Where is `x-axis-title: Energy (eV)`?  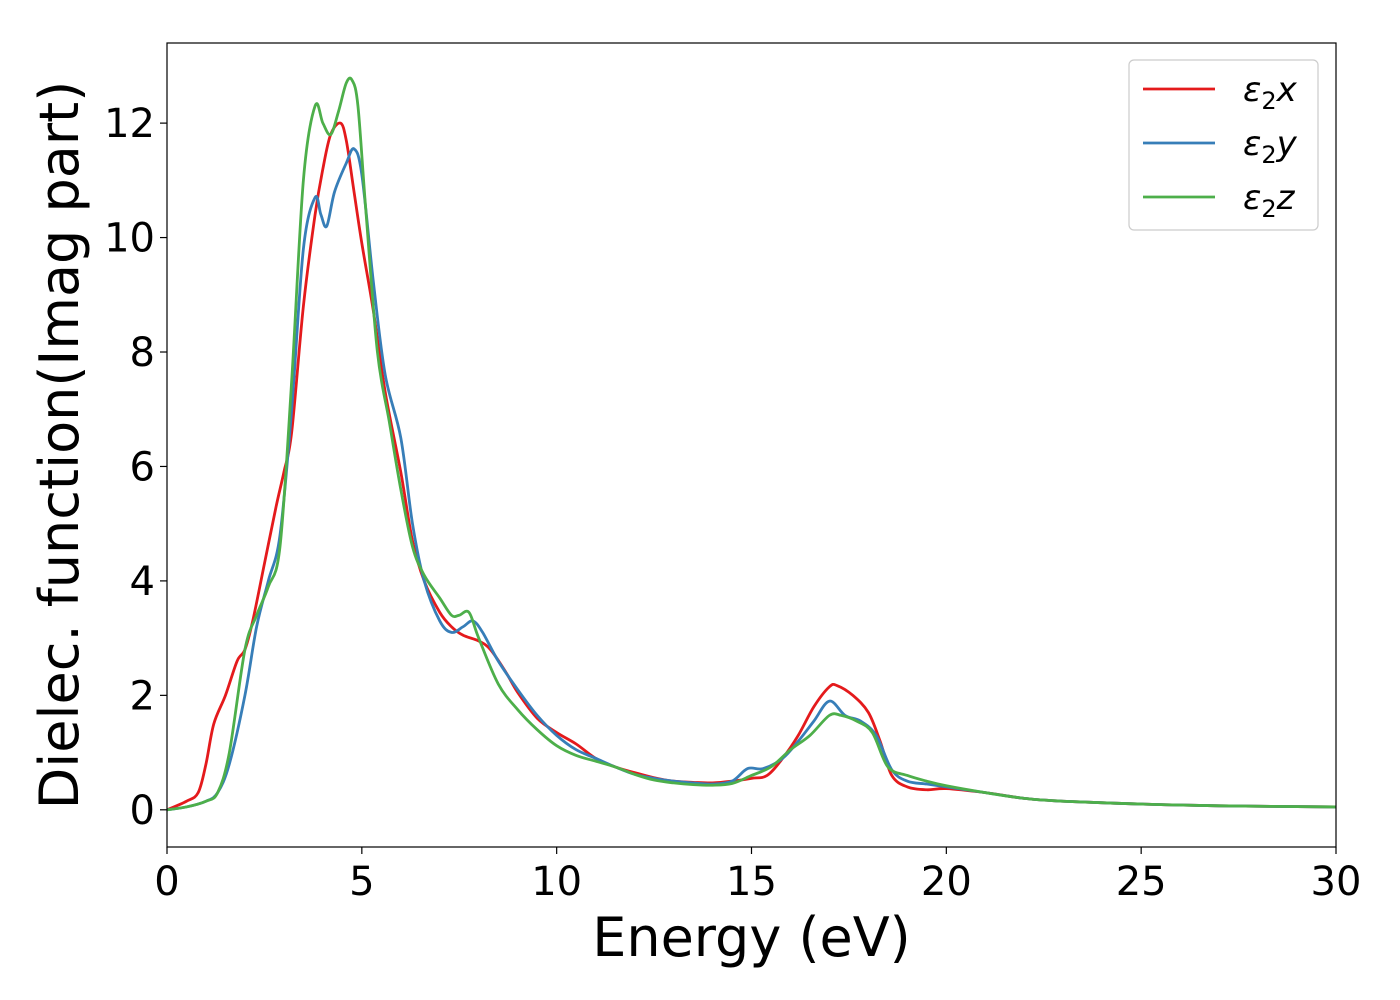 x-axis-title: Energy (eV) is located at coordinates (751, 937).